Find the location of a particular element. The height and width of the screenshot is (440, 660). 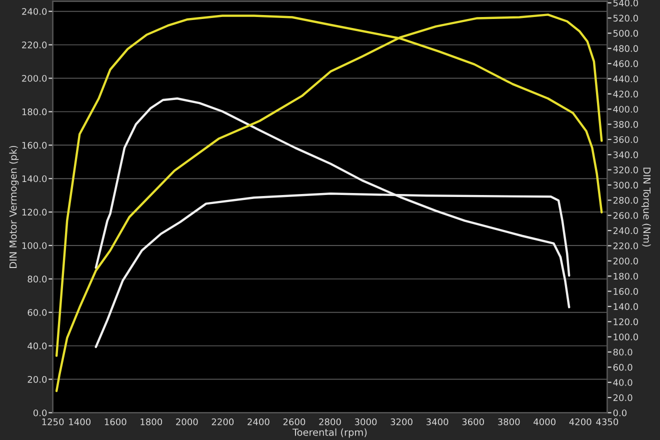

y2-tick-label: 500.0 is located at coordinates (625, 33).